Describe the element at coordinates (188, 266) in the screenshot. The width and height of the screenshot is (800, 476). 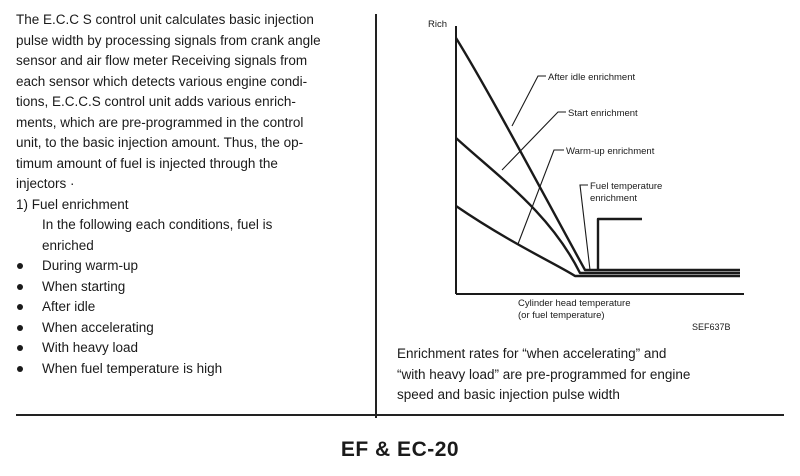
I see `list-item: During warm-up` at that location.